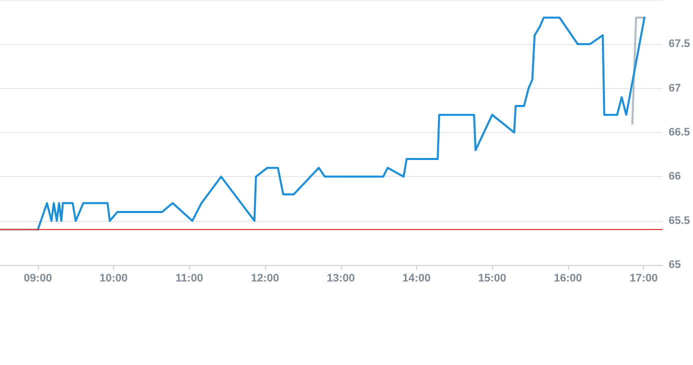  I want to click on x-tick-label: 12:00, so click(265, 278).